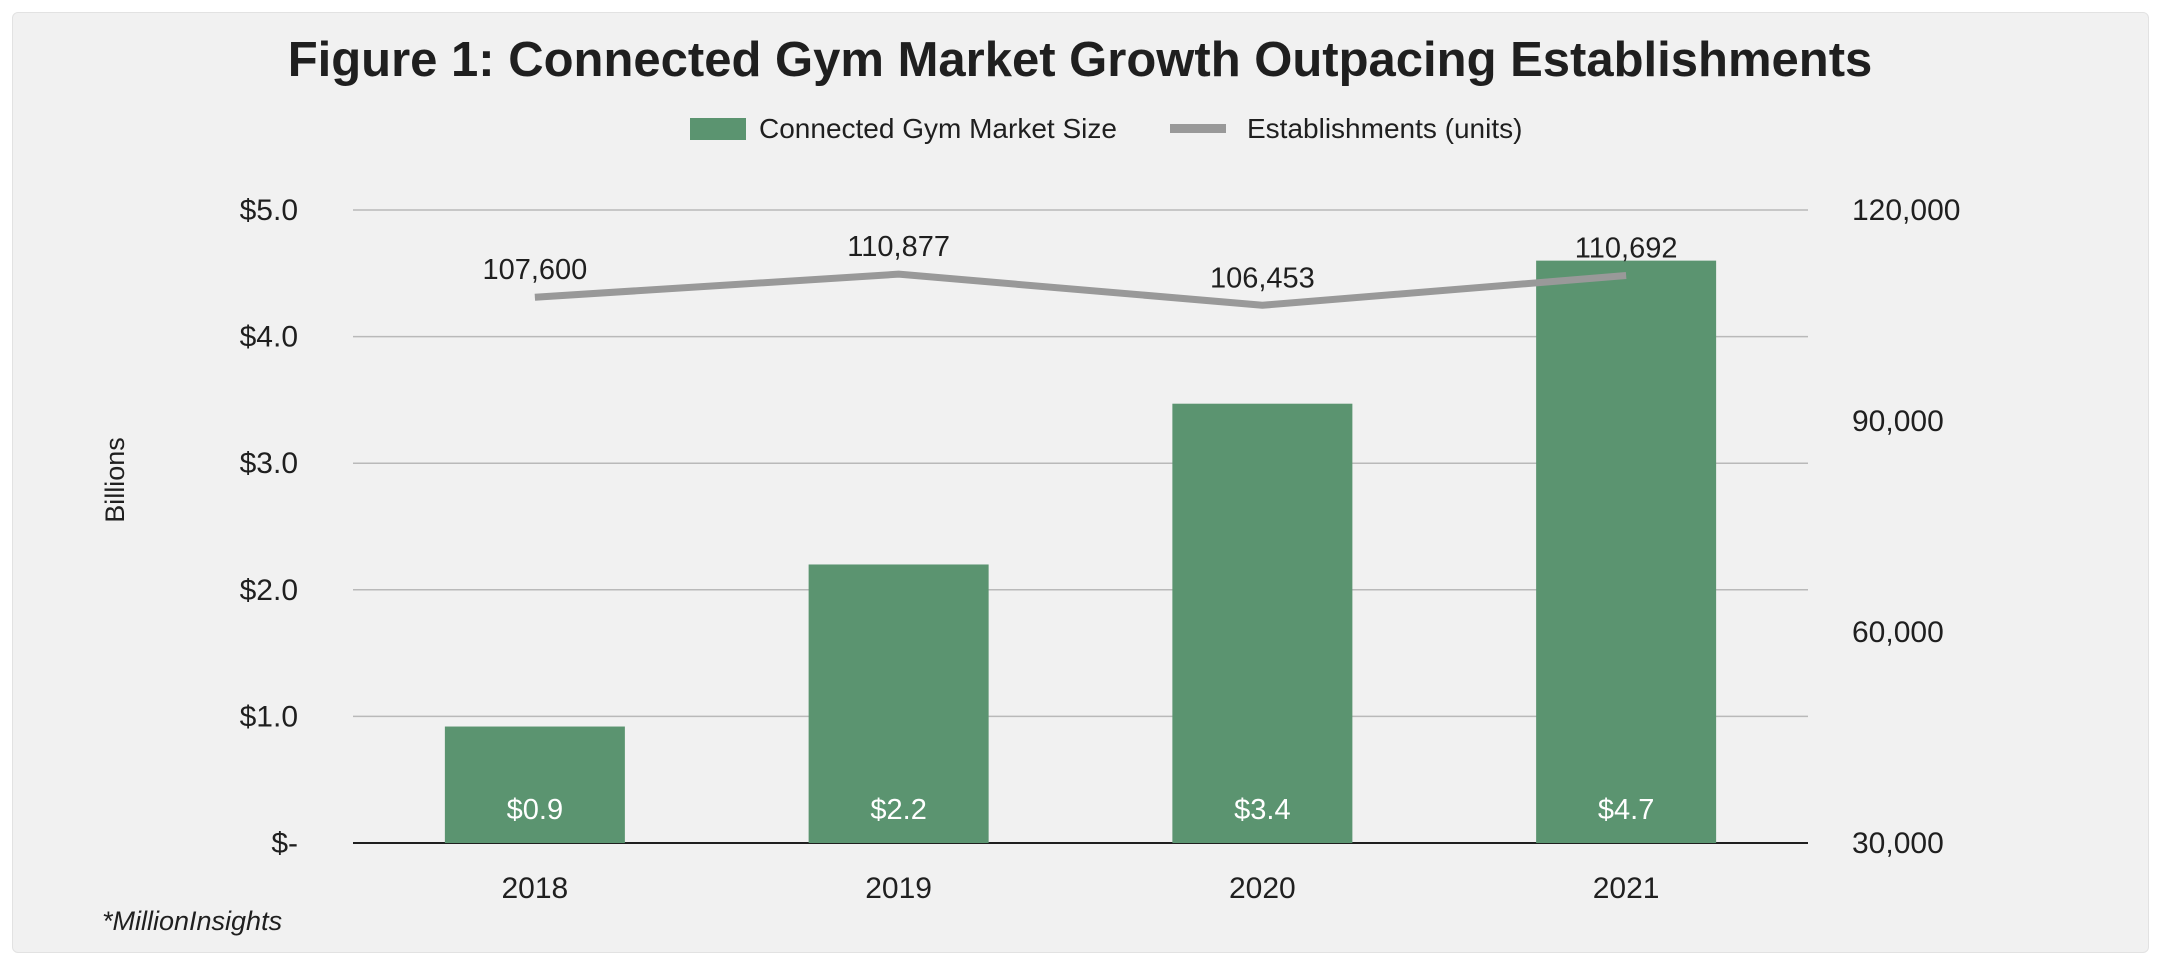 The image size is (2159, 963). Describe the element at coordinates (1080, 289) in the screenshot. I see `establishments-line` at that location.